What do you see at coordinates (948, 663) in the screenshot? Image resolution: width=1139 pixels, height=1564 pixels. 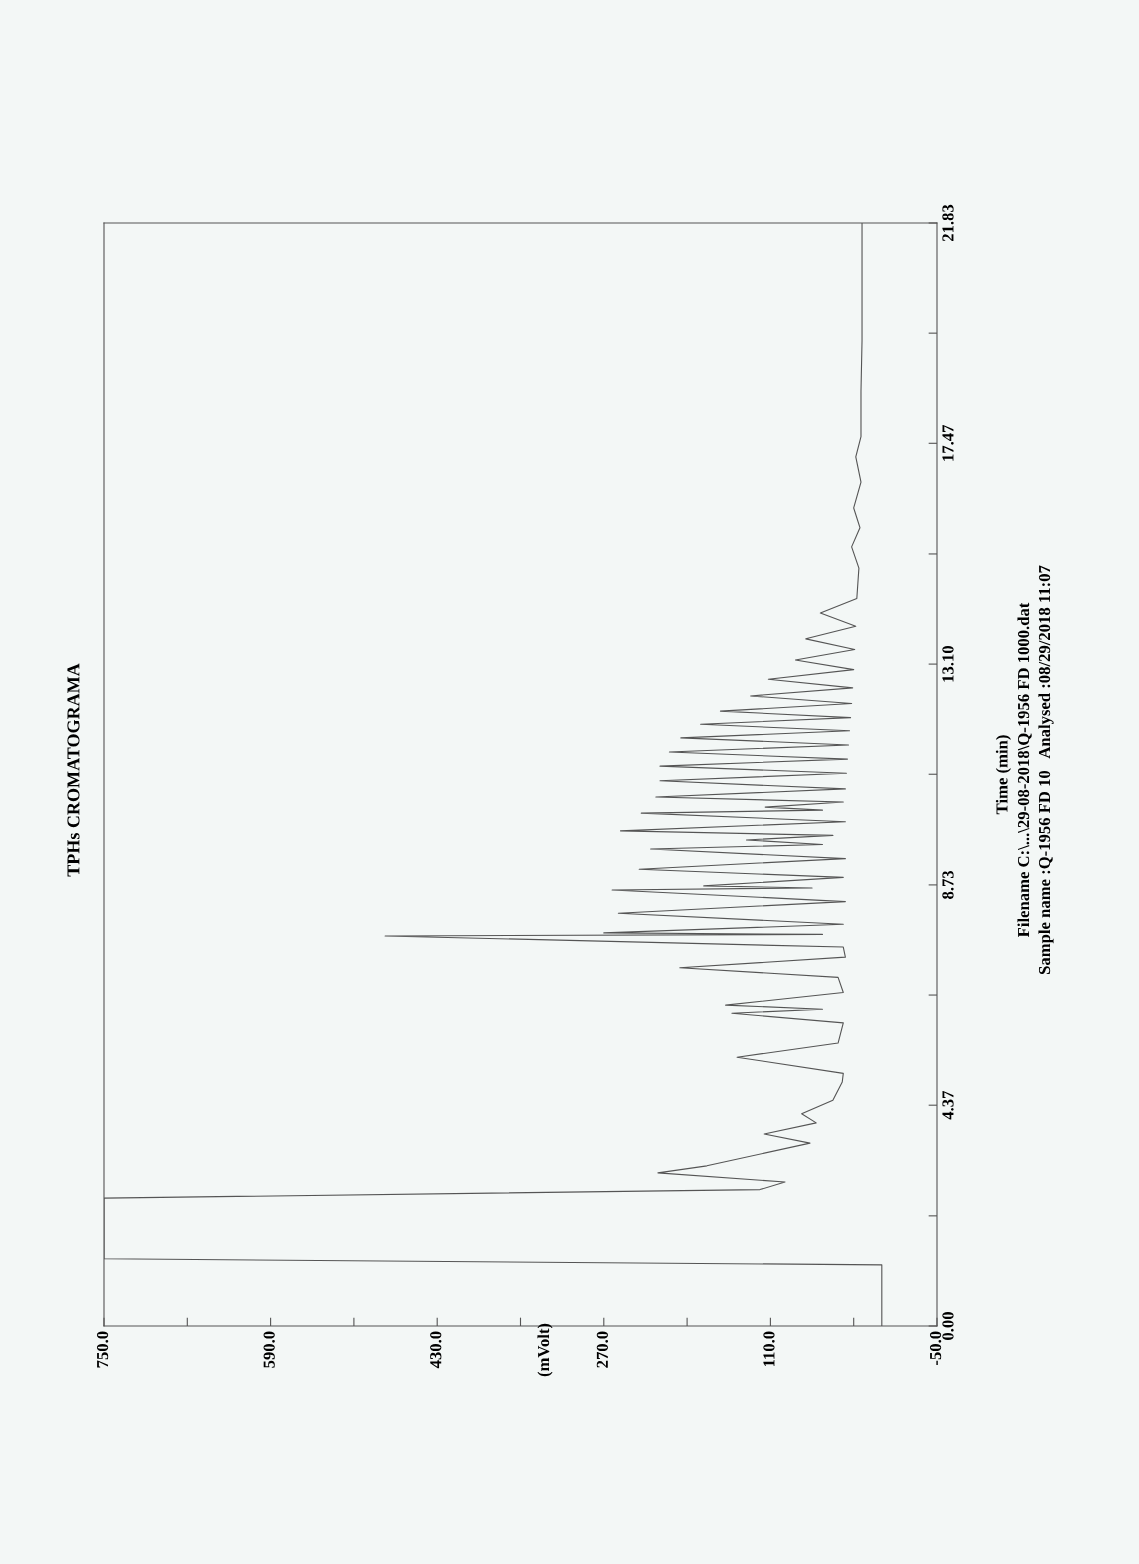 I see `y-tick-label: 13.10` at bounding box center [948, 663].